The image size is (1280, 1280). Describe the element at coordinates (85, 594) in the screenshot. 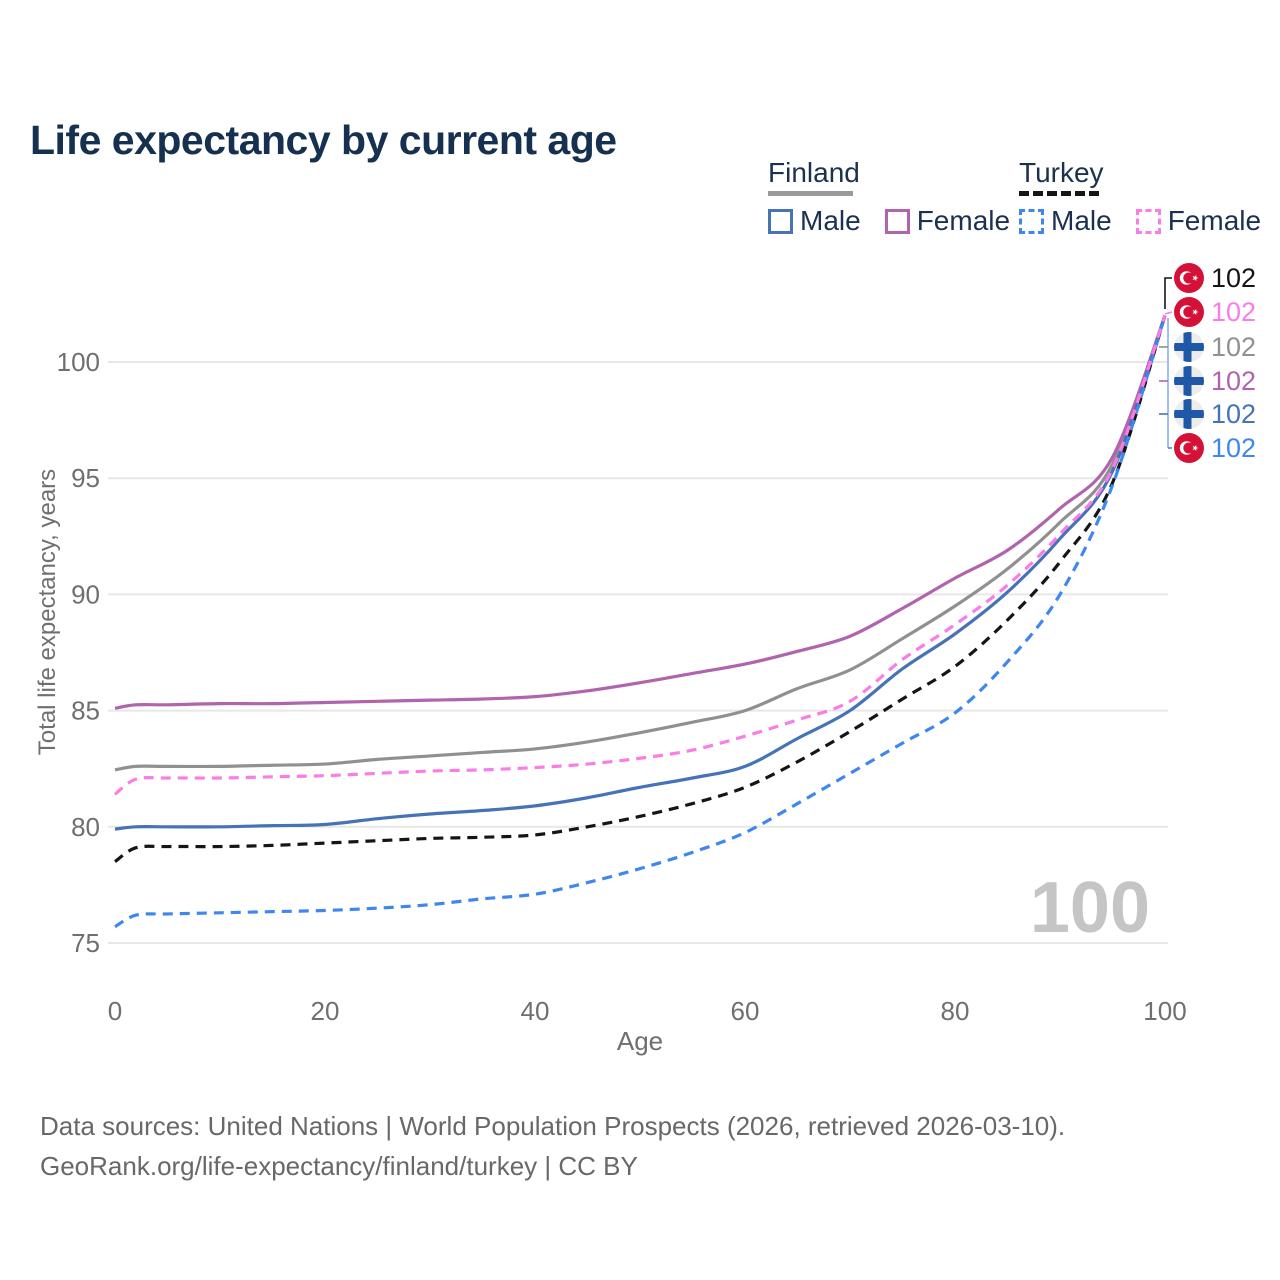

I see `y-tick-label: 90` at that location.